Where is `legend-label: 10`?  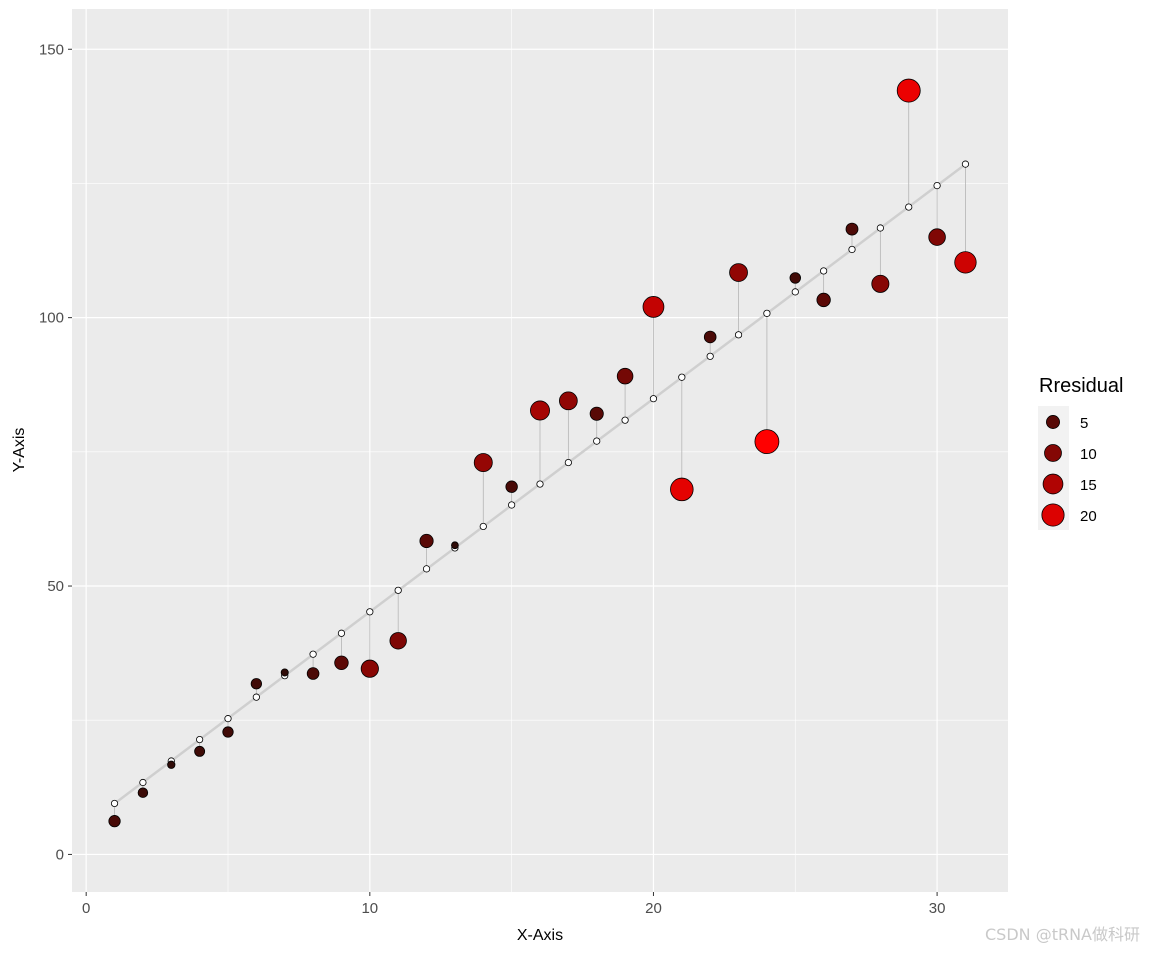 legend-label: 10 is located at coordinates (1088, 454).